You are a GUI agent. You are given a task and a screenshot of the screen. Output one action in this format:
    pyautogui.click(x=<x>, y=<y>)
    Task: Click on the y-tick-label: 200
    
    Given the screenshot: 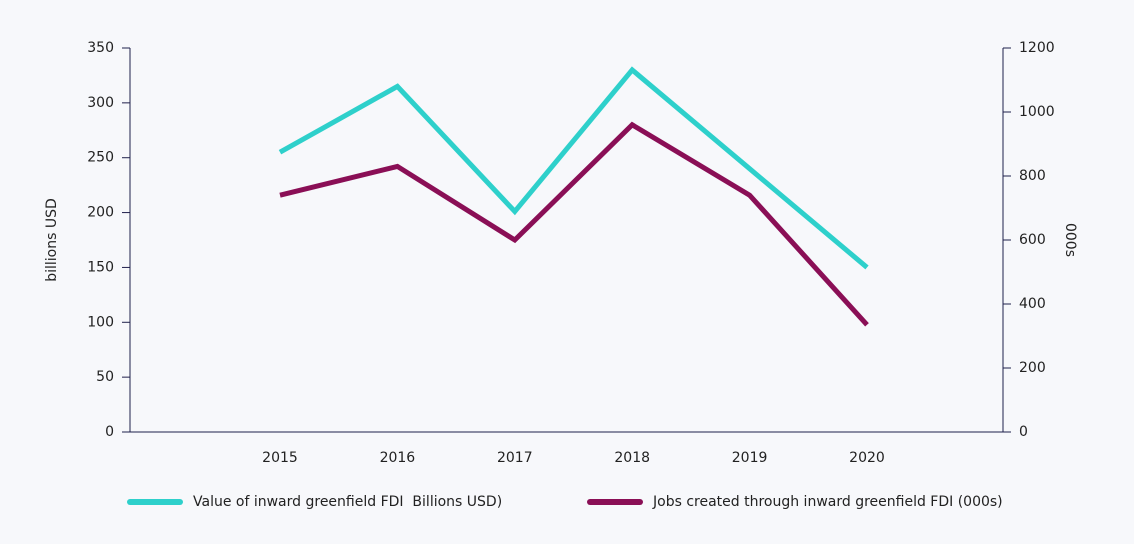 What is the action you would take?
    pyautogui.click(x=100, y=213)
    